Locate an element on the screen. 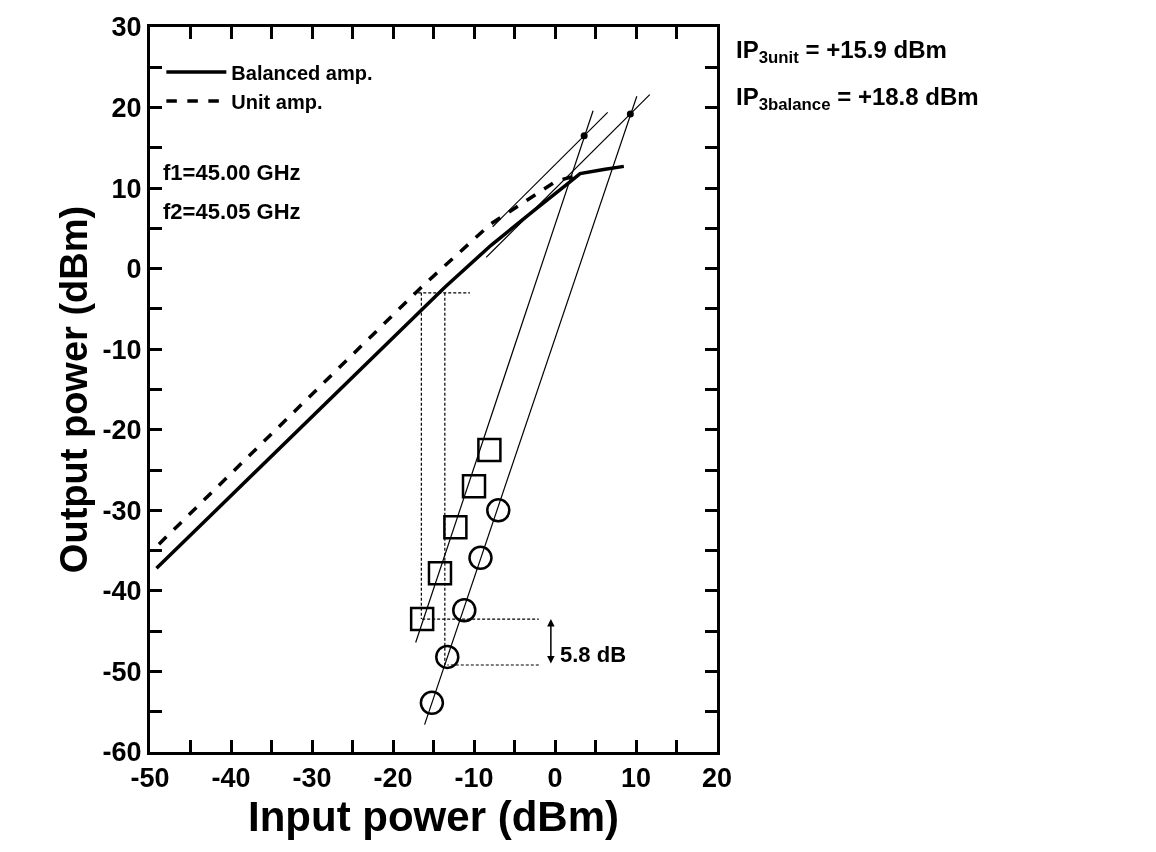 Image resolution: width=1156 pixels, height=852 pixels. y-tick-label: -40 is located at coordinates (122, 591).